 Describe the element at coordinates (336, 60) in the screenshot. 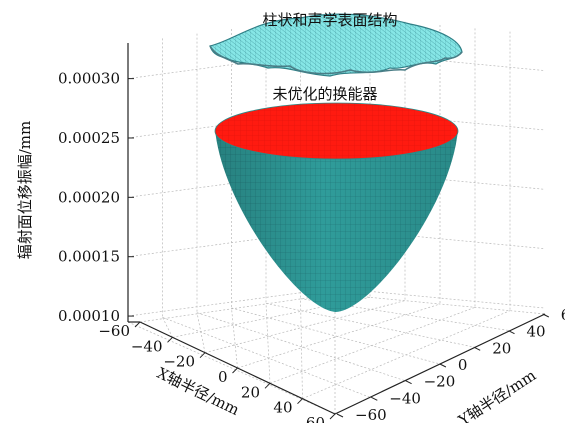

I see `disk-rim` at that location.